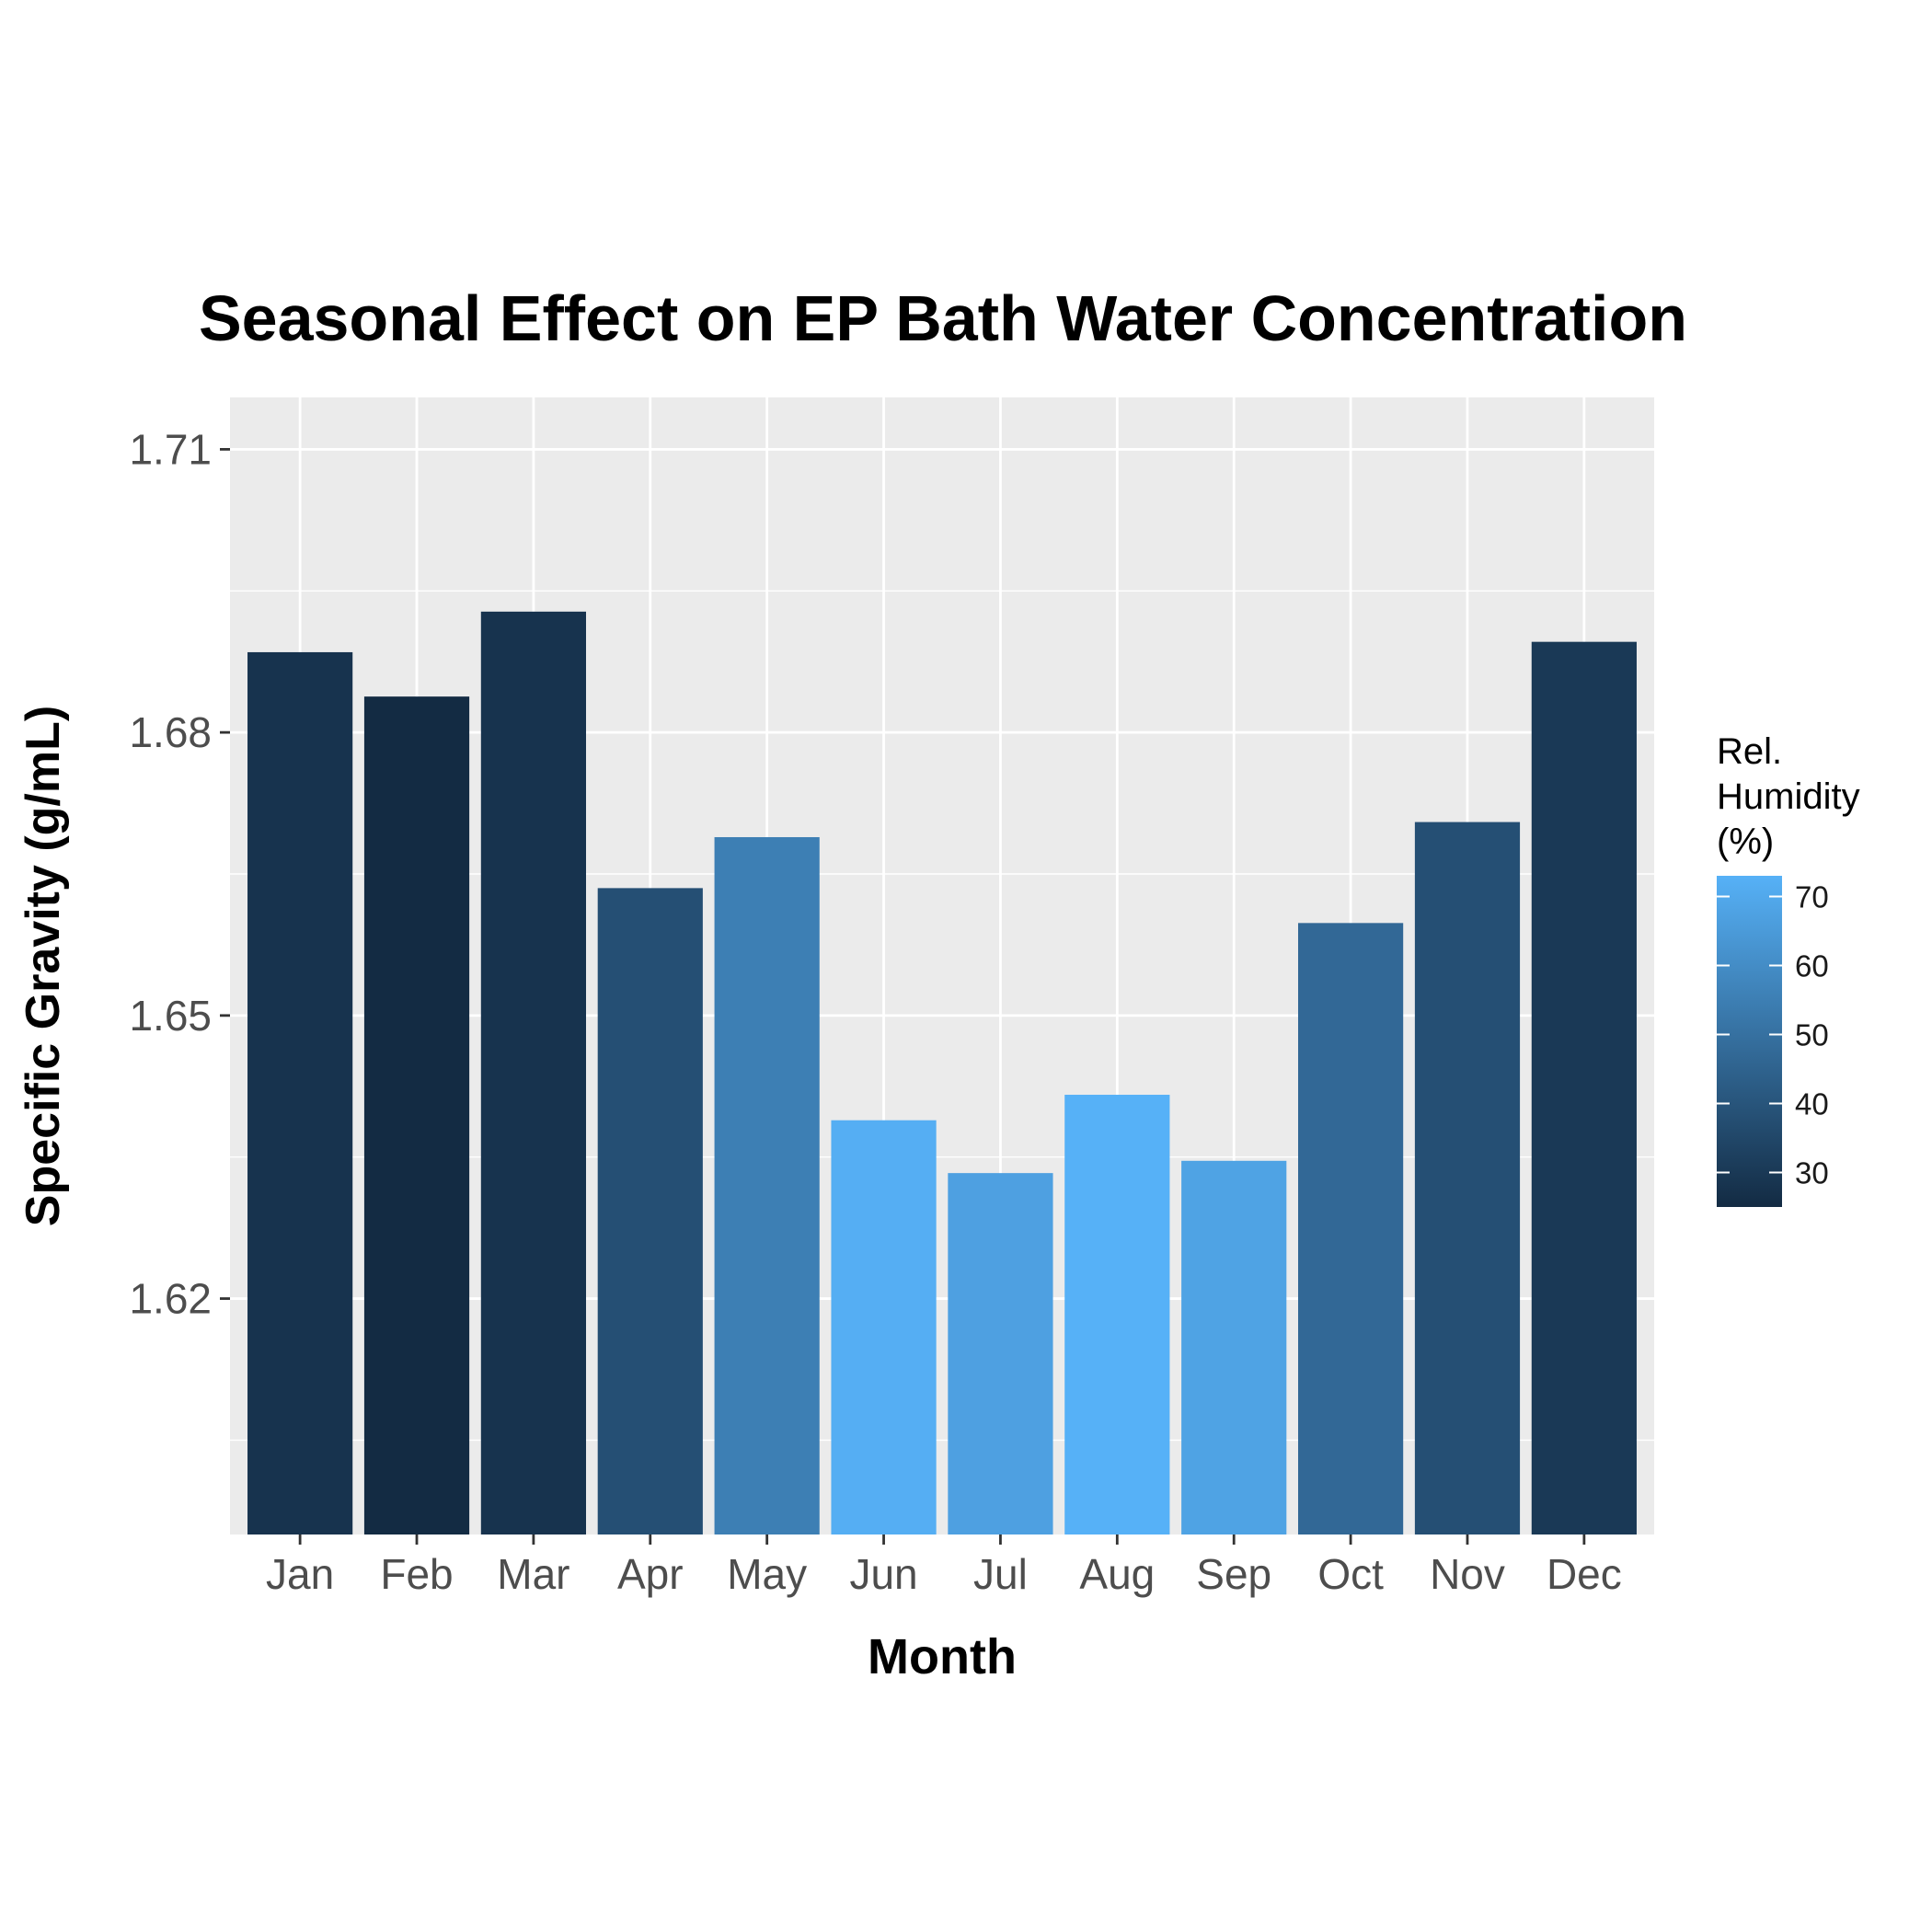 The image size is (1932, 1931). What do you see at coordinates (767, 1185) in the screenshot?
I see `bar-may` at bounding box center [767, 1185].